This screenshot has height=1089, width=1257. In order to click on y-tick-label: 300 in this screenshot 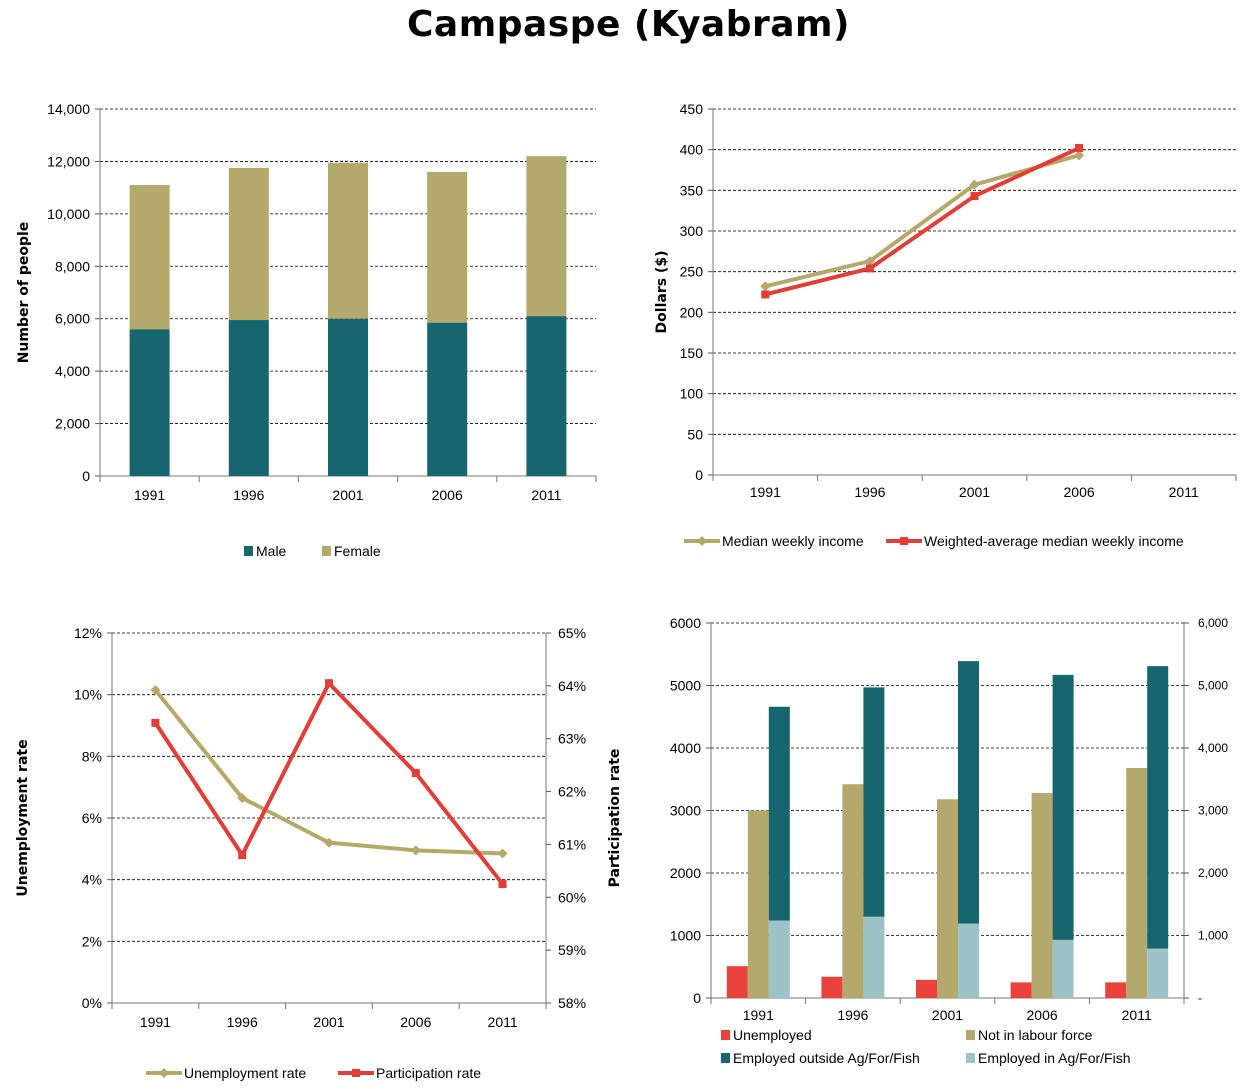, I will do `click(692, 231)`.